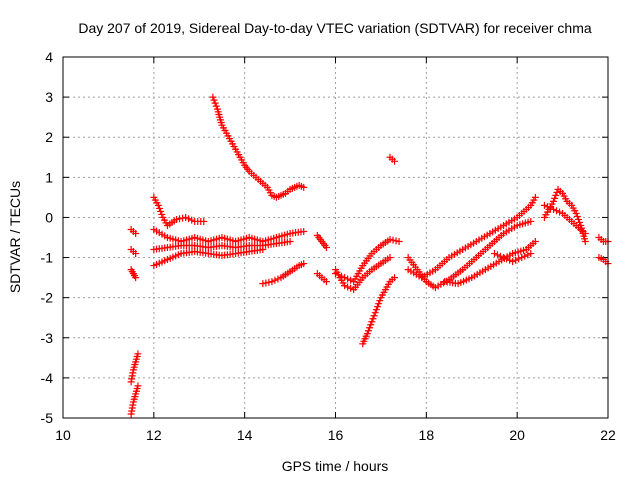 This screenshot has width=640, height=480. Describe the element at coordinates (47, 258) in the screenshot. I see `y-tick-label: -1` at that location.